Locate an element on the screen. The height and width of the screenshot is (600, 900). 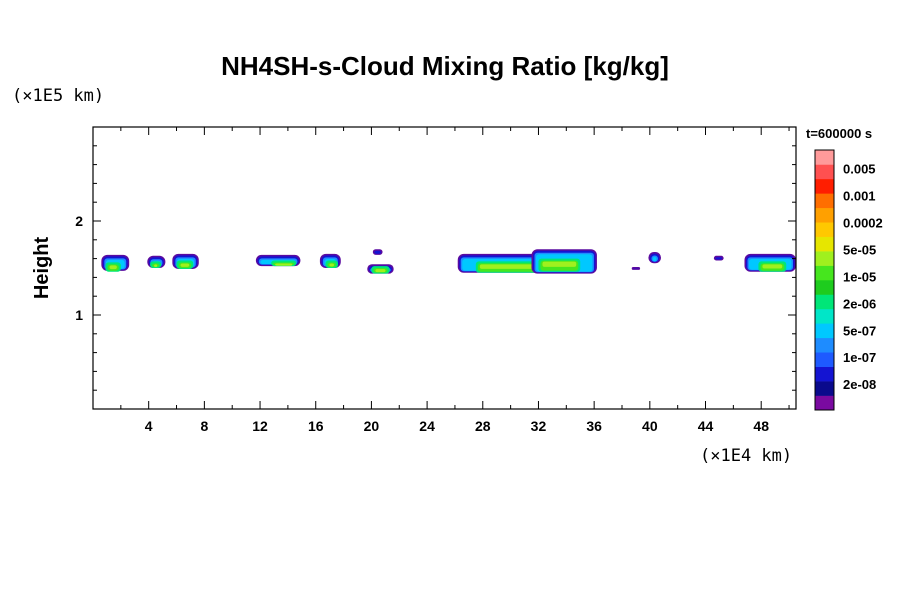
x-tick-label: 28 is located at coordinates (483, 426).